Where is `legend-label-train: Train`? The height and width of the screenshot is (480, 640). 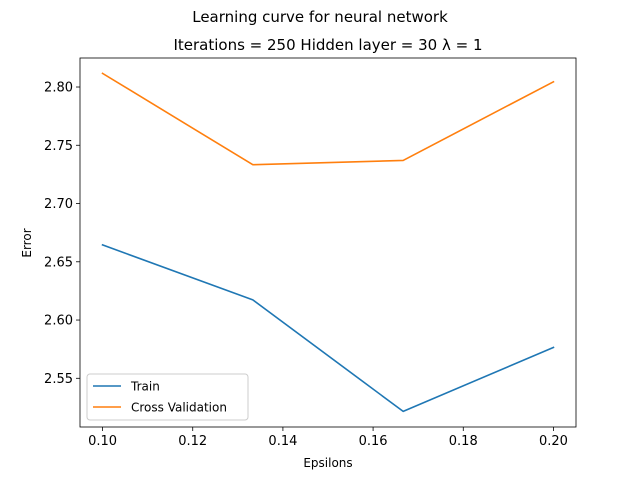 legend-label-train: Train is located at coordinates (145, 387).